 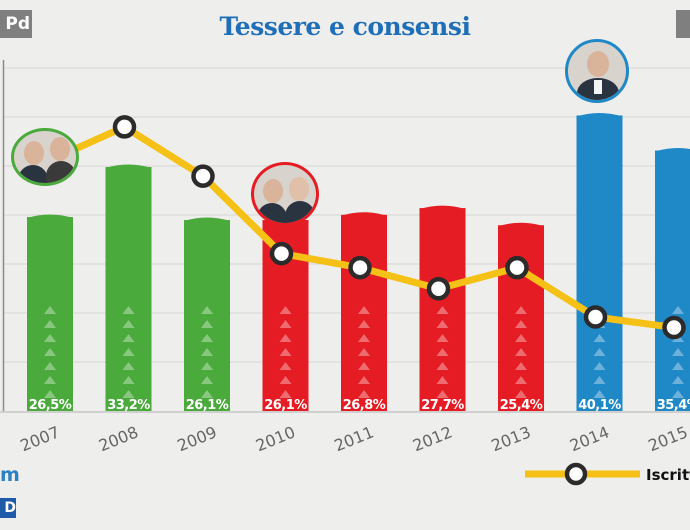 What do you see at coordinates (10, 475) in the screenshot?
I see `brand-logo-top: m` at bounding box center [10, 475].